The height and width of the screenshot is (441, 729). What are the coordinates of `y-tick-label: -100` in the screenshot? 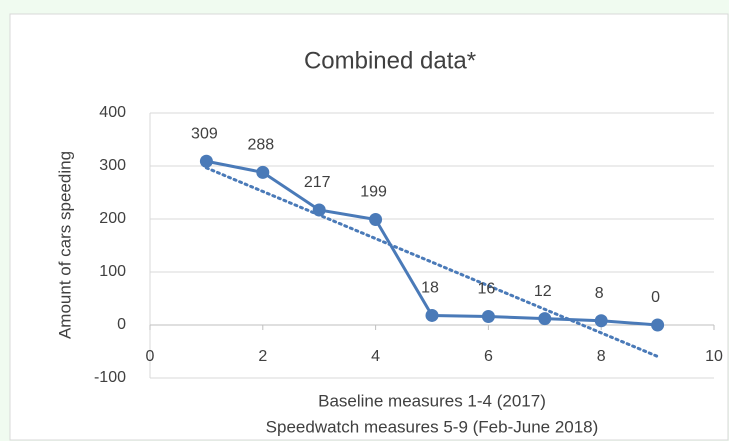 It's located at (110, 377).